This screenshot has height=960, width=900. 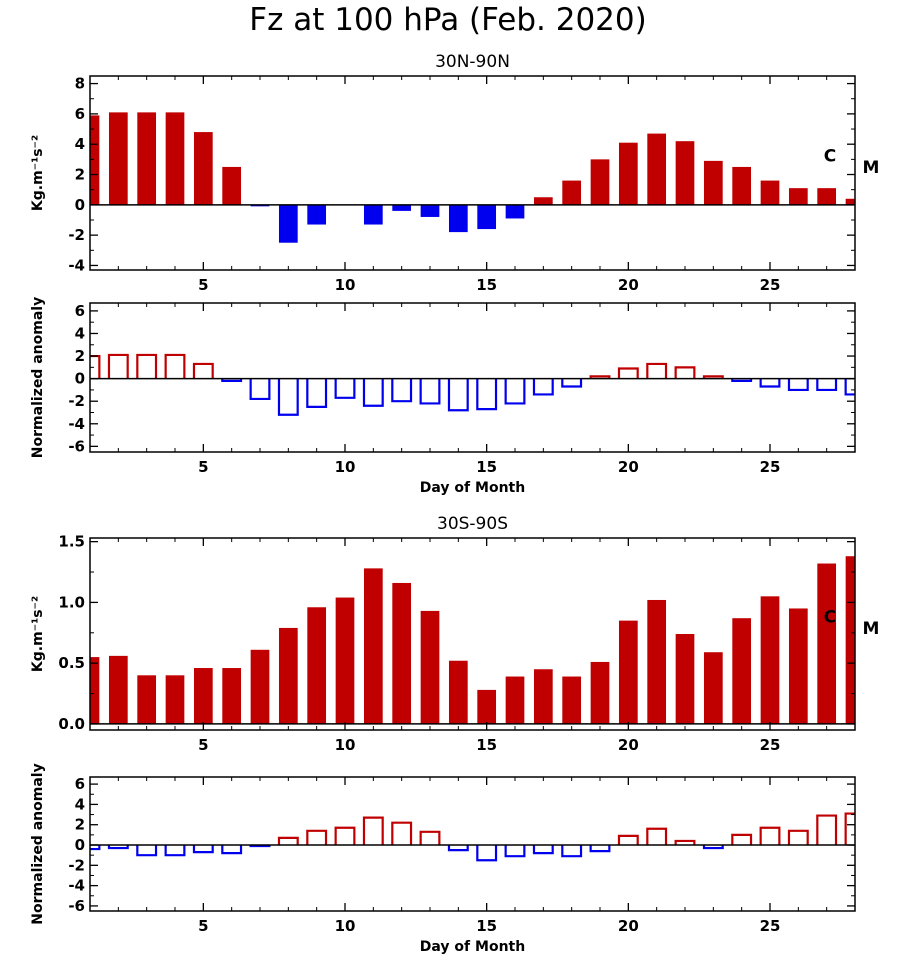 I want to click on axes-frame, so click(x=472, y=377).